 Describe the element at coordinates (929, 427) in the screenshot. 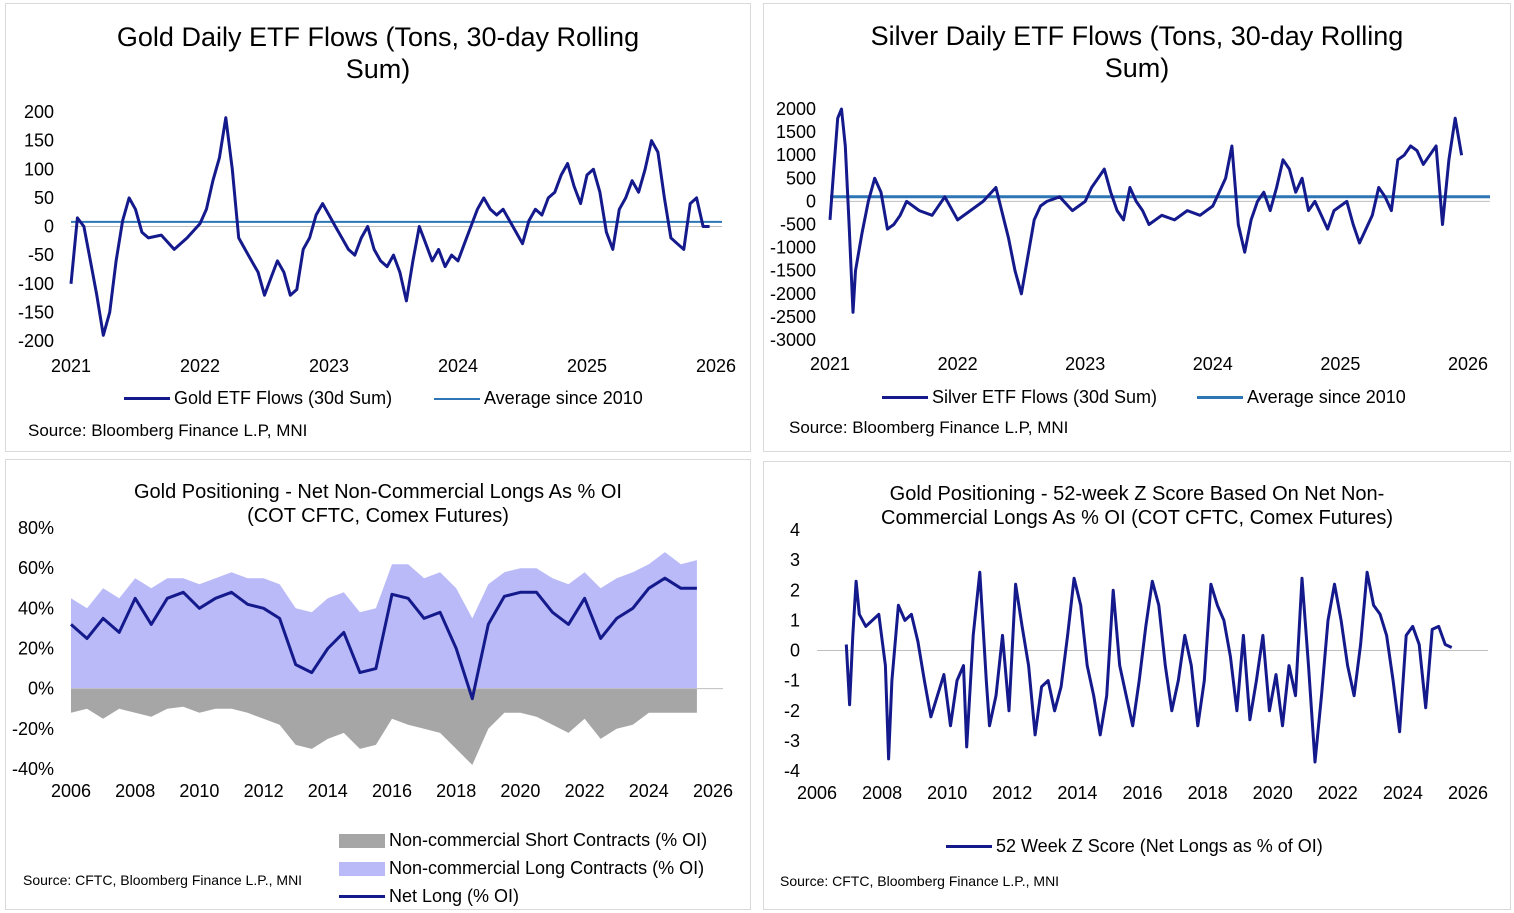

I see `silver-etf-source: Source: Bloomberg Finance L.P, MNI` at that location.